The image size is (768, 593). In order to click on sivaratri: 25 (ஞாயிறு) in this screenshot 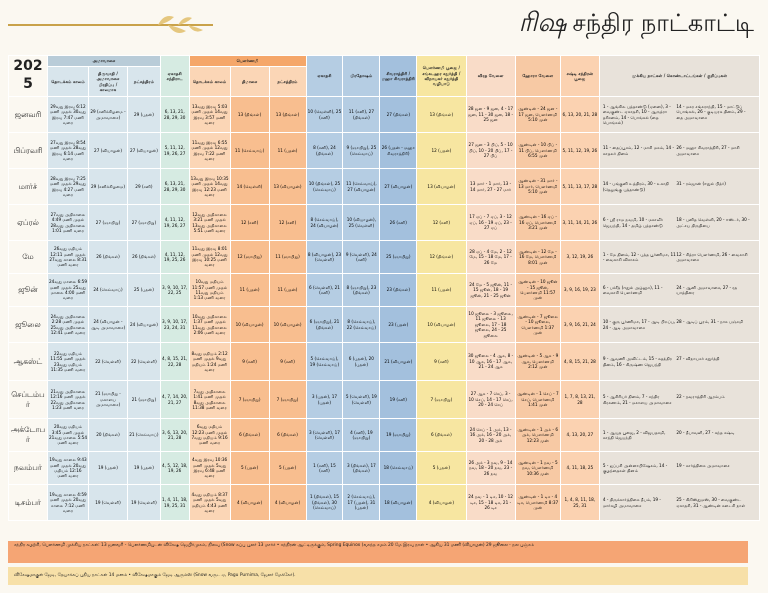, I will do `click(398, 257)`.